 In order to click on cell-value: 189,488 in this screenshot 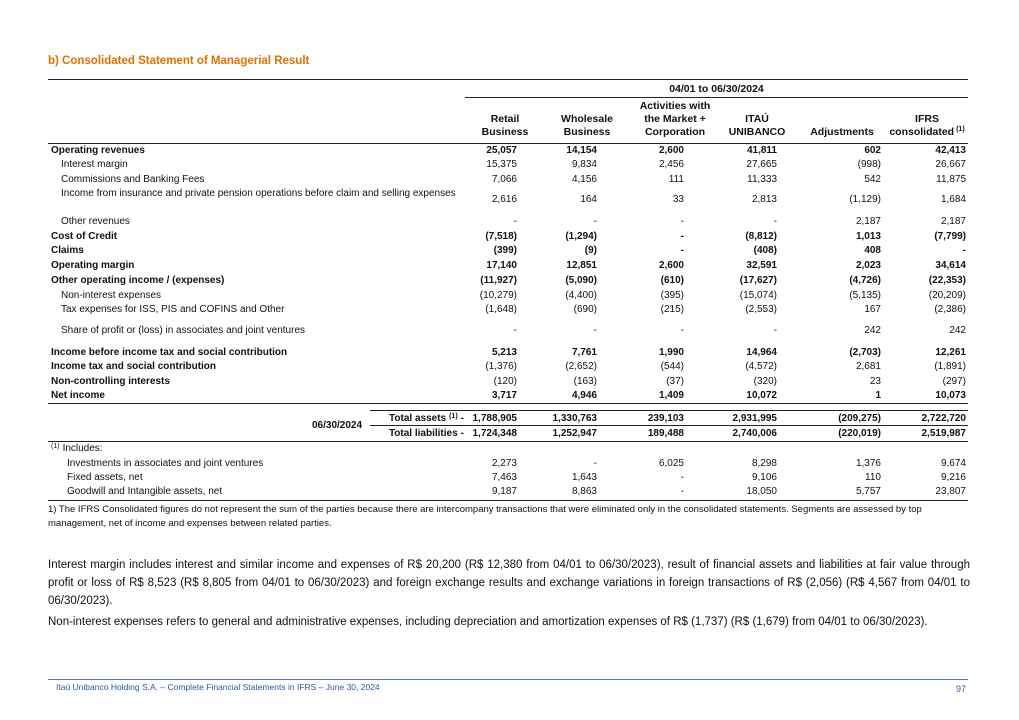, I will do `click(665, 433)`.